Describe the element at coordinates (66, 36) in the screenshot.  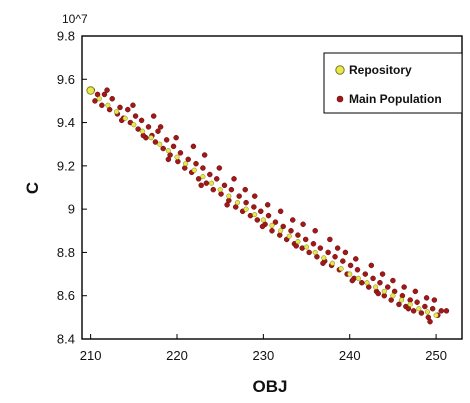
I see `y-tick-label-7: 9.8` at that location.